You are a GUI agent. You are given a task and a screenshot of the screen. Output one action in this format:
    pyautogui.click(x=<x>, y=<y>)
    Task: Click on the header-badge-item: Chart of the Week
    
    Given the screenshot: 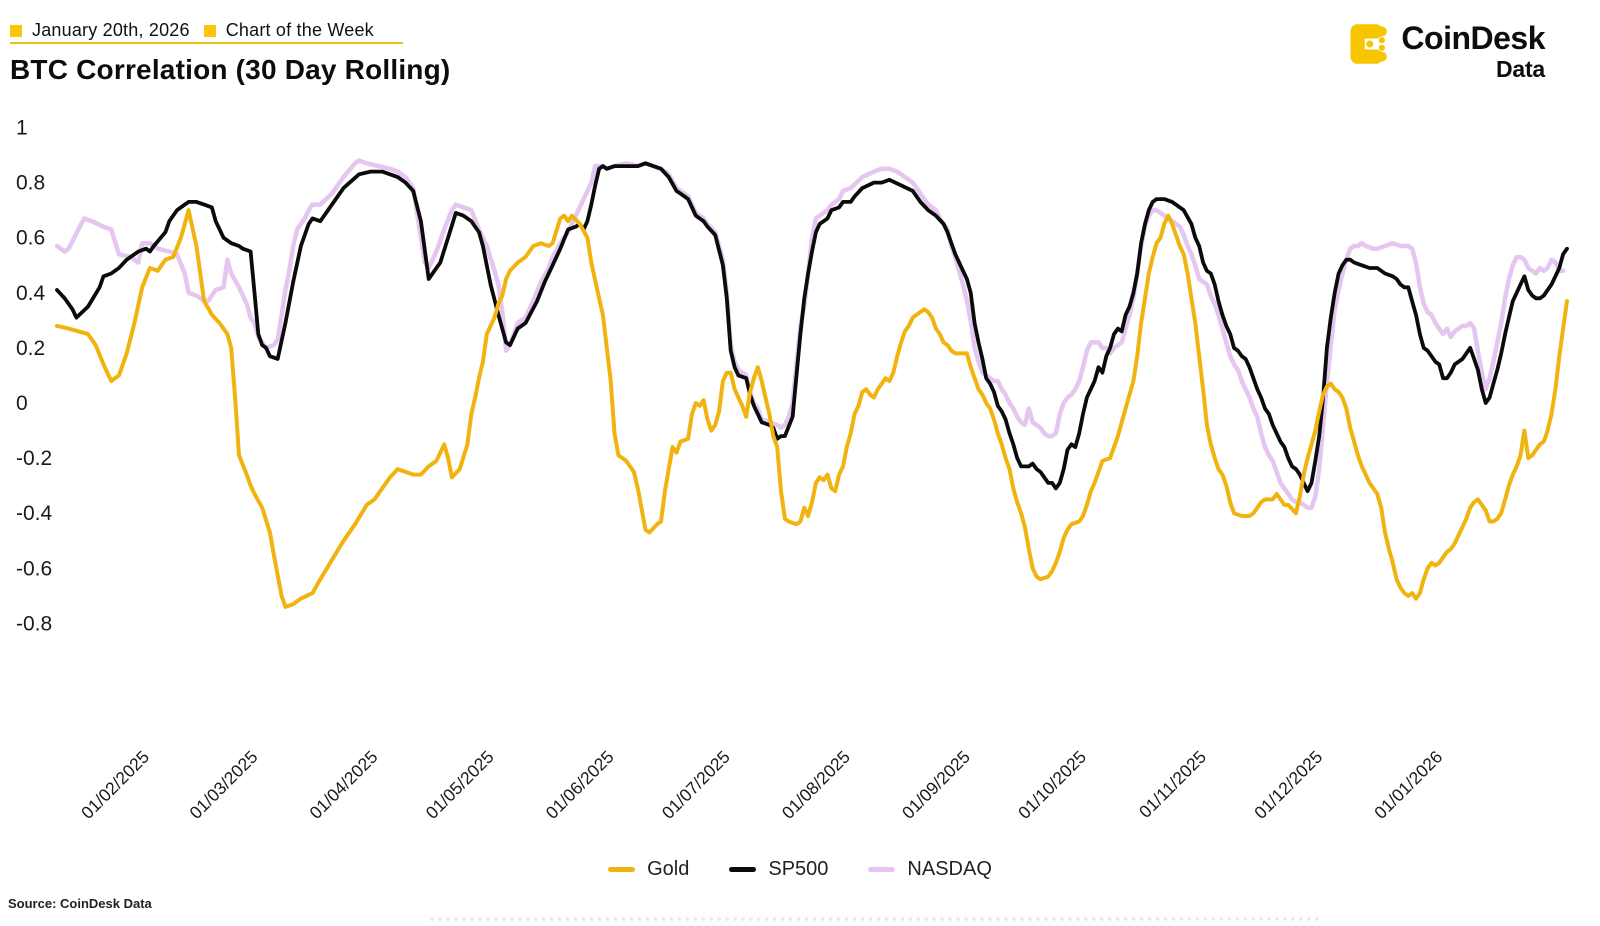 What is the action you would take?
    pyautogui.click(x=288, y=30)
    